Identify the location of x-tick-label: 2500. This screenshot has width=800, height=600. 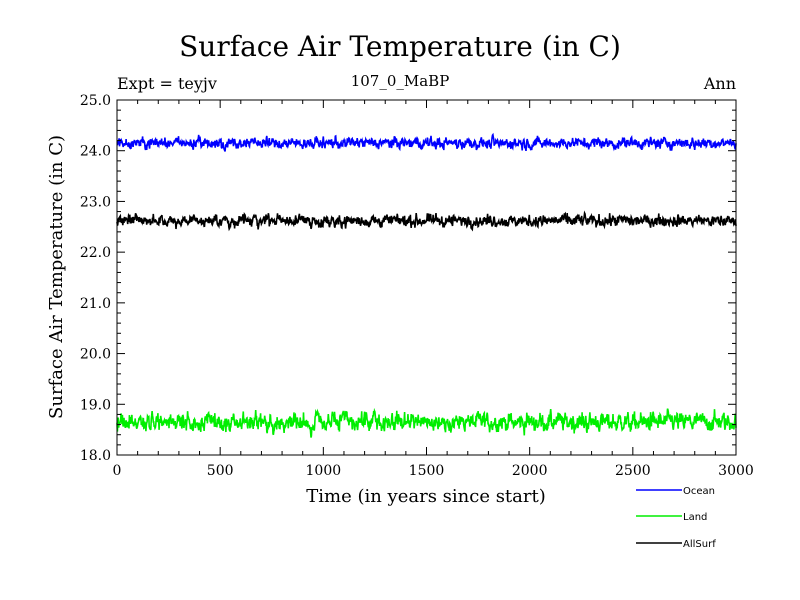
(633, 471).